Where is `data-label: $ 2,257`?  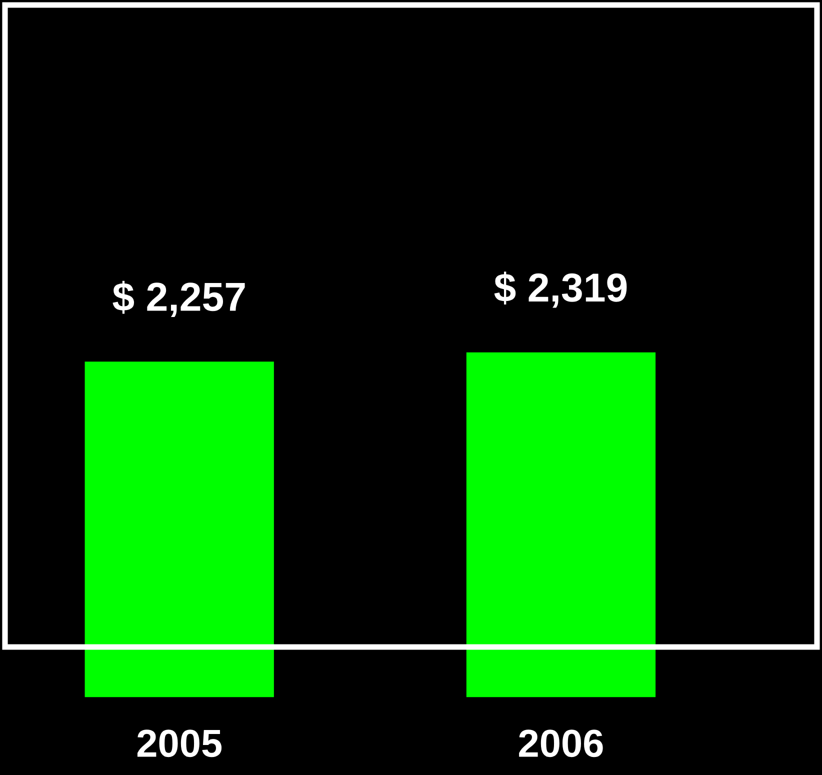 data-label: $ 2,257 is located at coordinates (178, 298).